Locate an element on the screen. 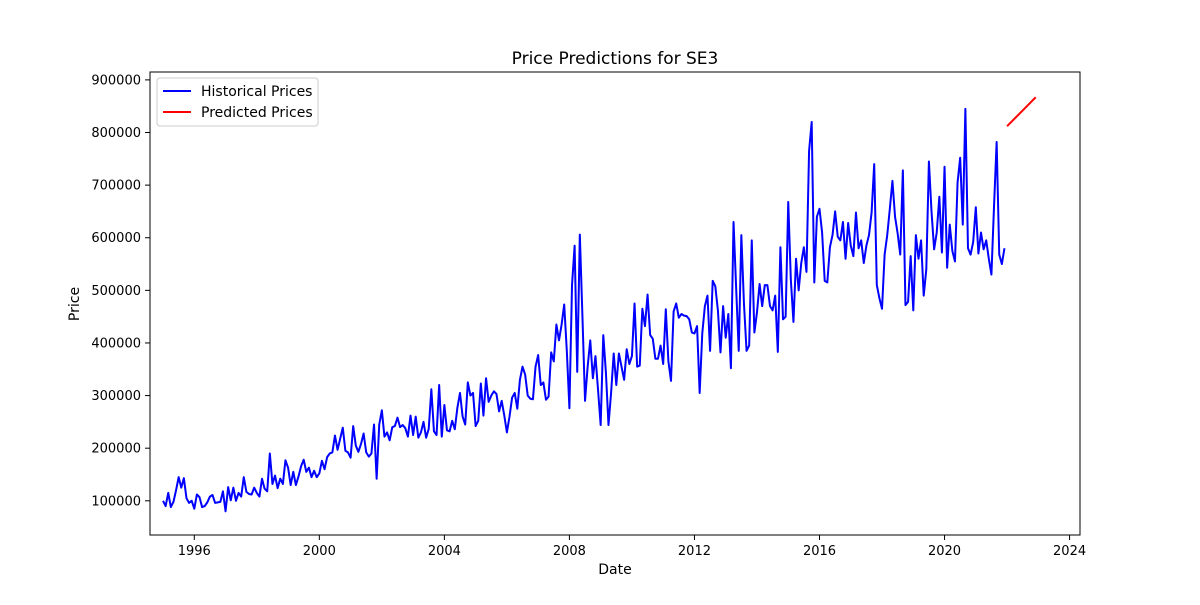  x-axis-title: Date is located at coordinates (614, 570).